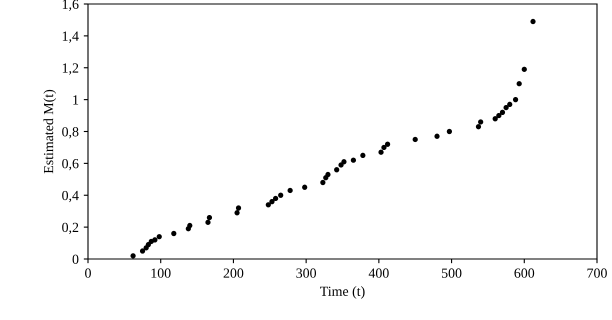 The image size is (612, 320). I want to click on x-axis-title: Time (t), so click(342, 292).